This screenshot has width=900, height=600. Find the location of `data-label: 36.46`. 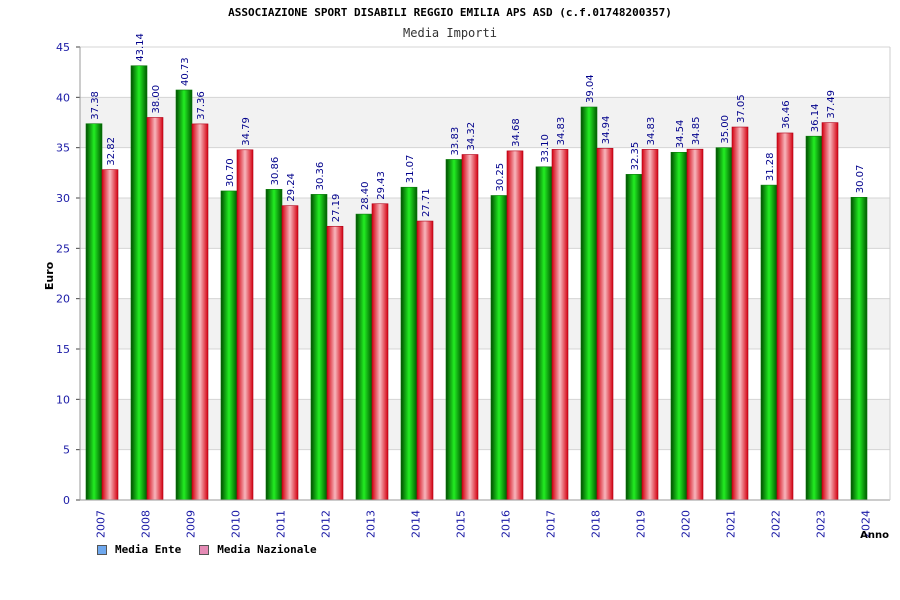

data-label: 36.46 is located at coordinates (786, 114).